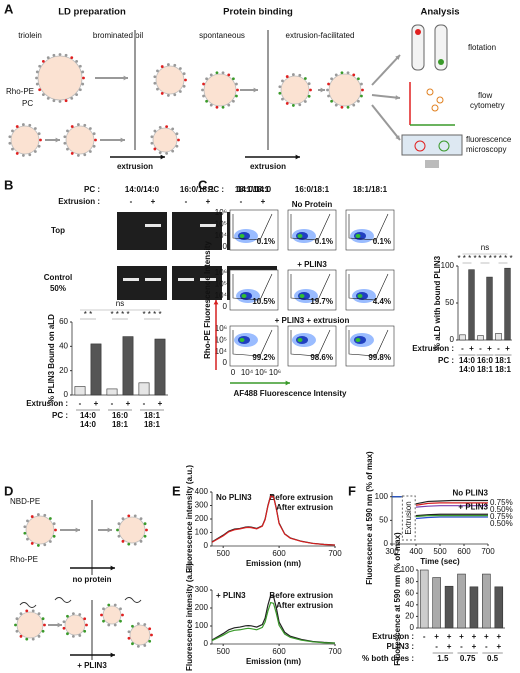 This screenshot has height=673, width=520. Describe the element at coordinates (221, 351) in the screenshot. I see `label: 10⁴` at that location.